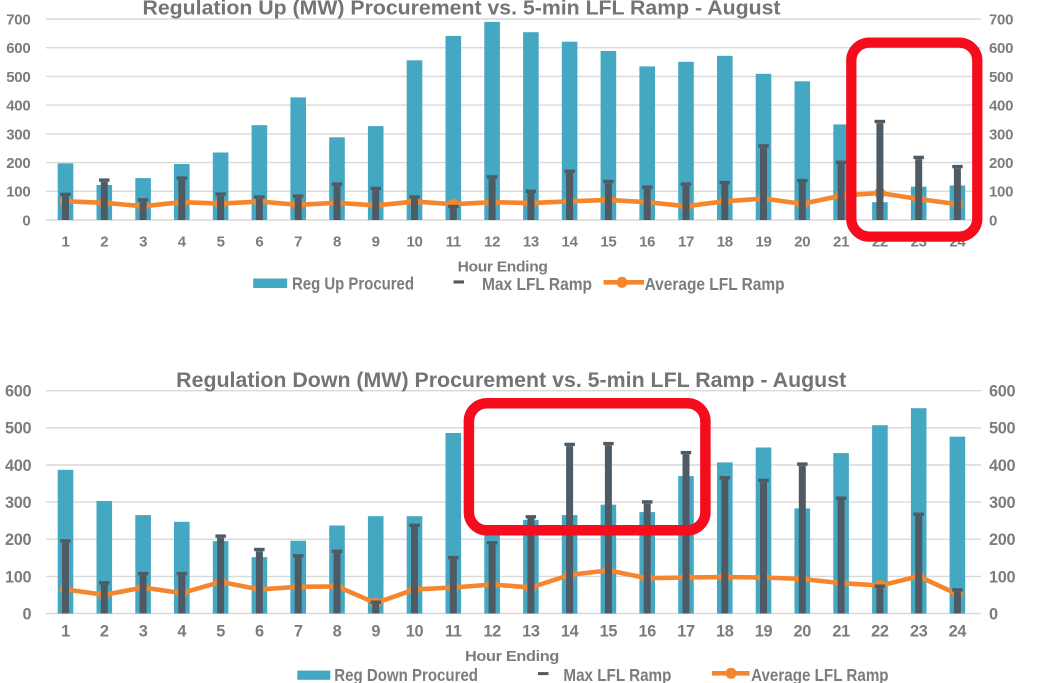 Image resolution: width=1042 pixels, height=683 pixels. I want to click on svg-text: 23, so click(919, 632).